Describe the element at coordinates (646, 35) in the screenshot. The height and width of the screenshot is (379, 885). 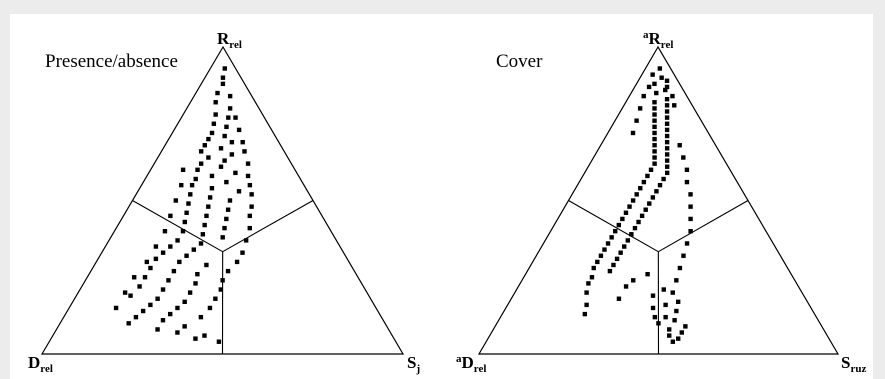
I see `vertex-label-top-sup: a` at that location.